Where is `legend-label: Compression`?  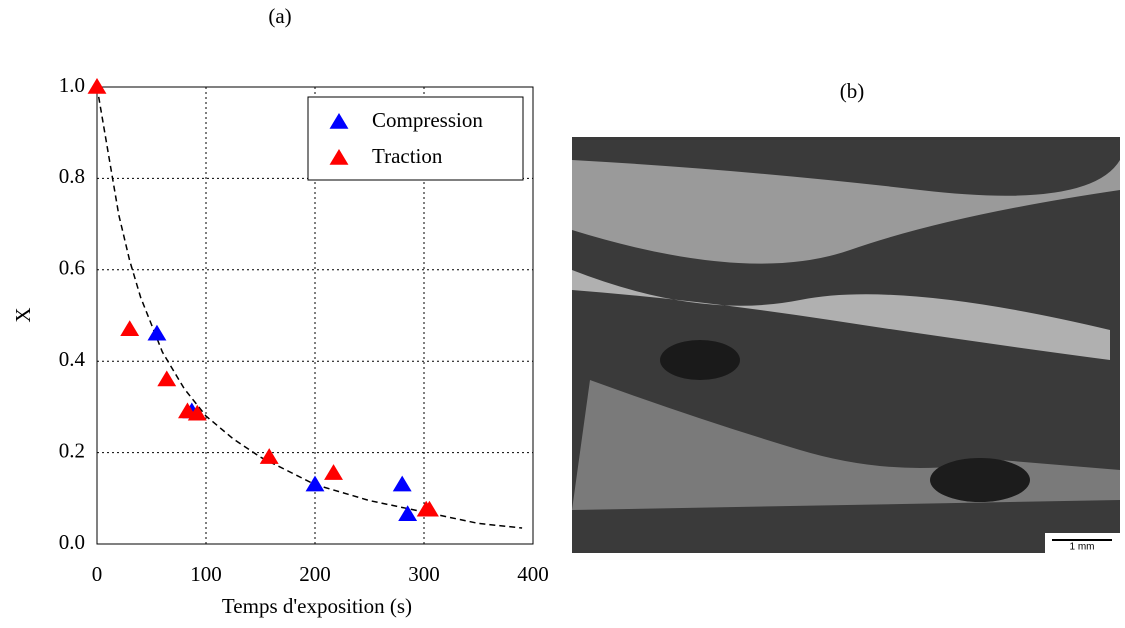 legend-label: Compression is located at coordinates (427, 120).